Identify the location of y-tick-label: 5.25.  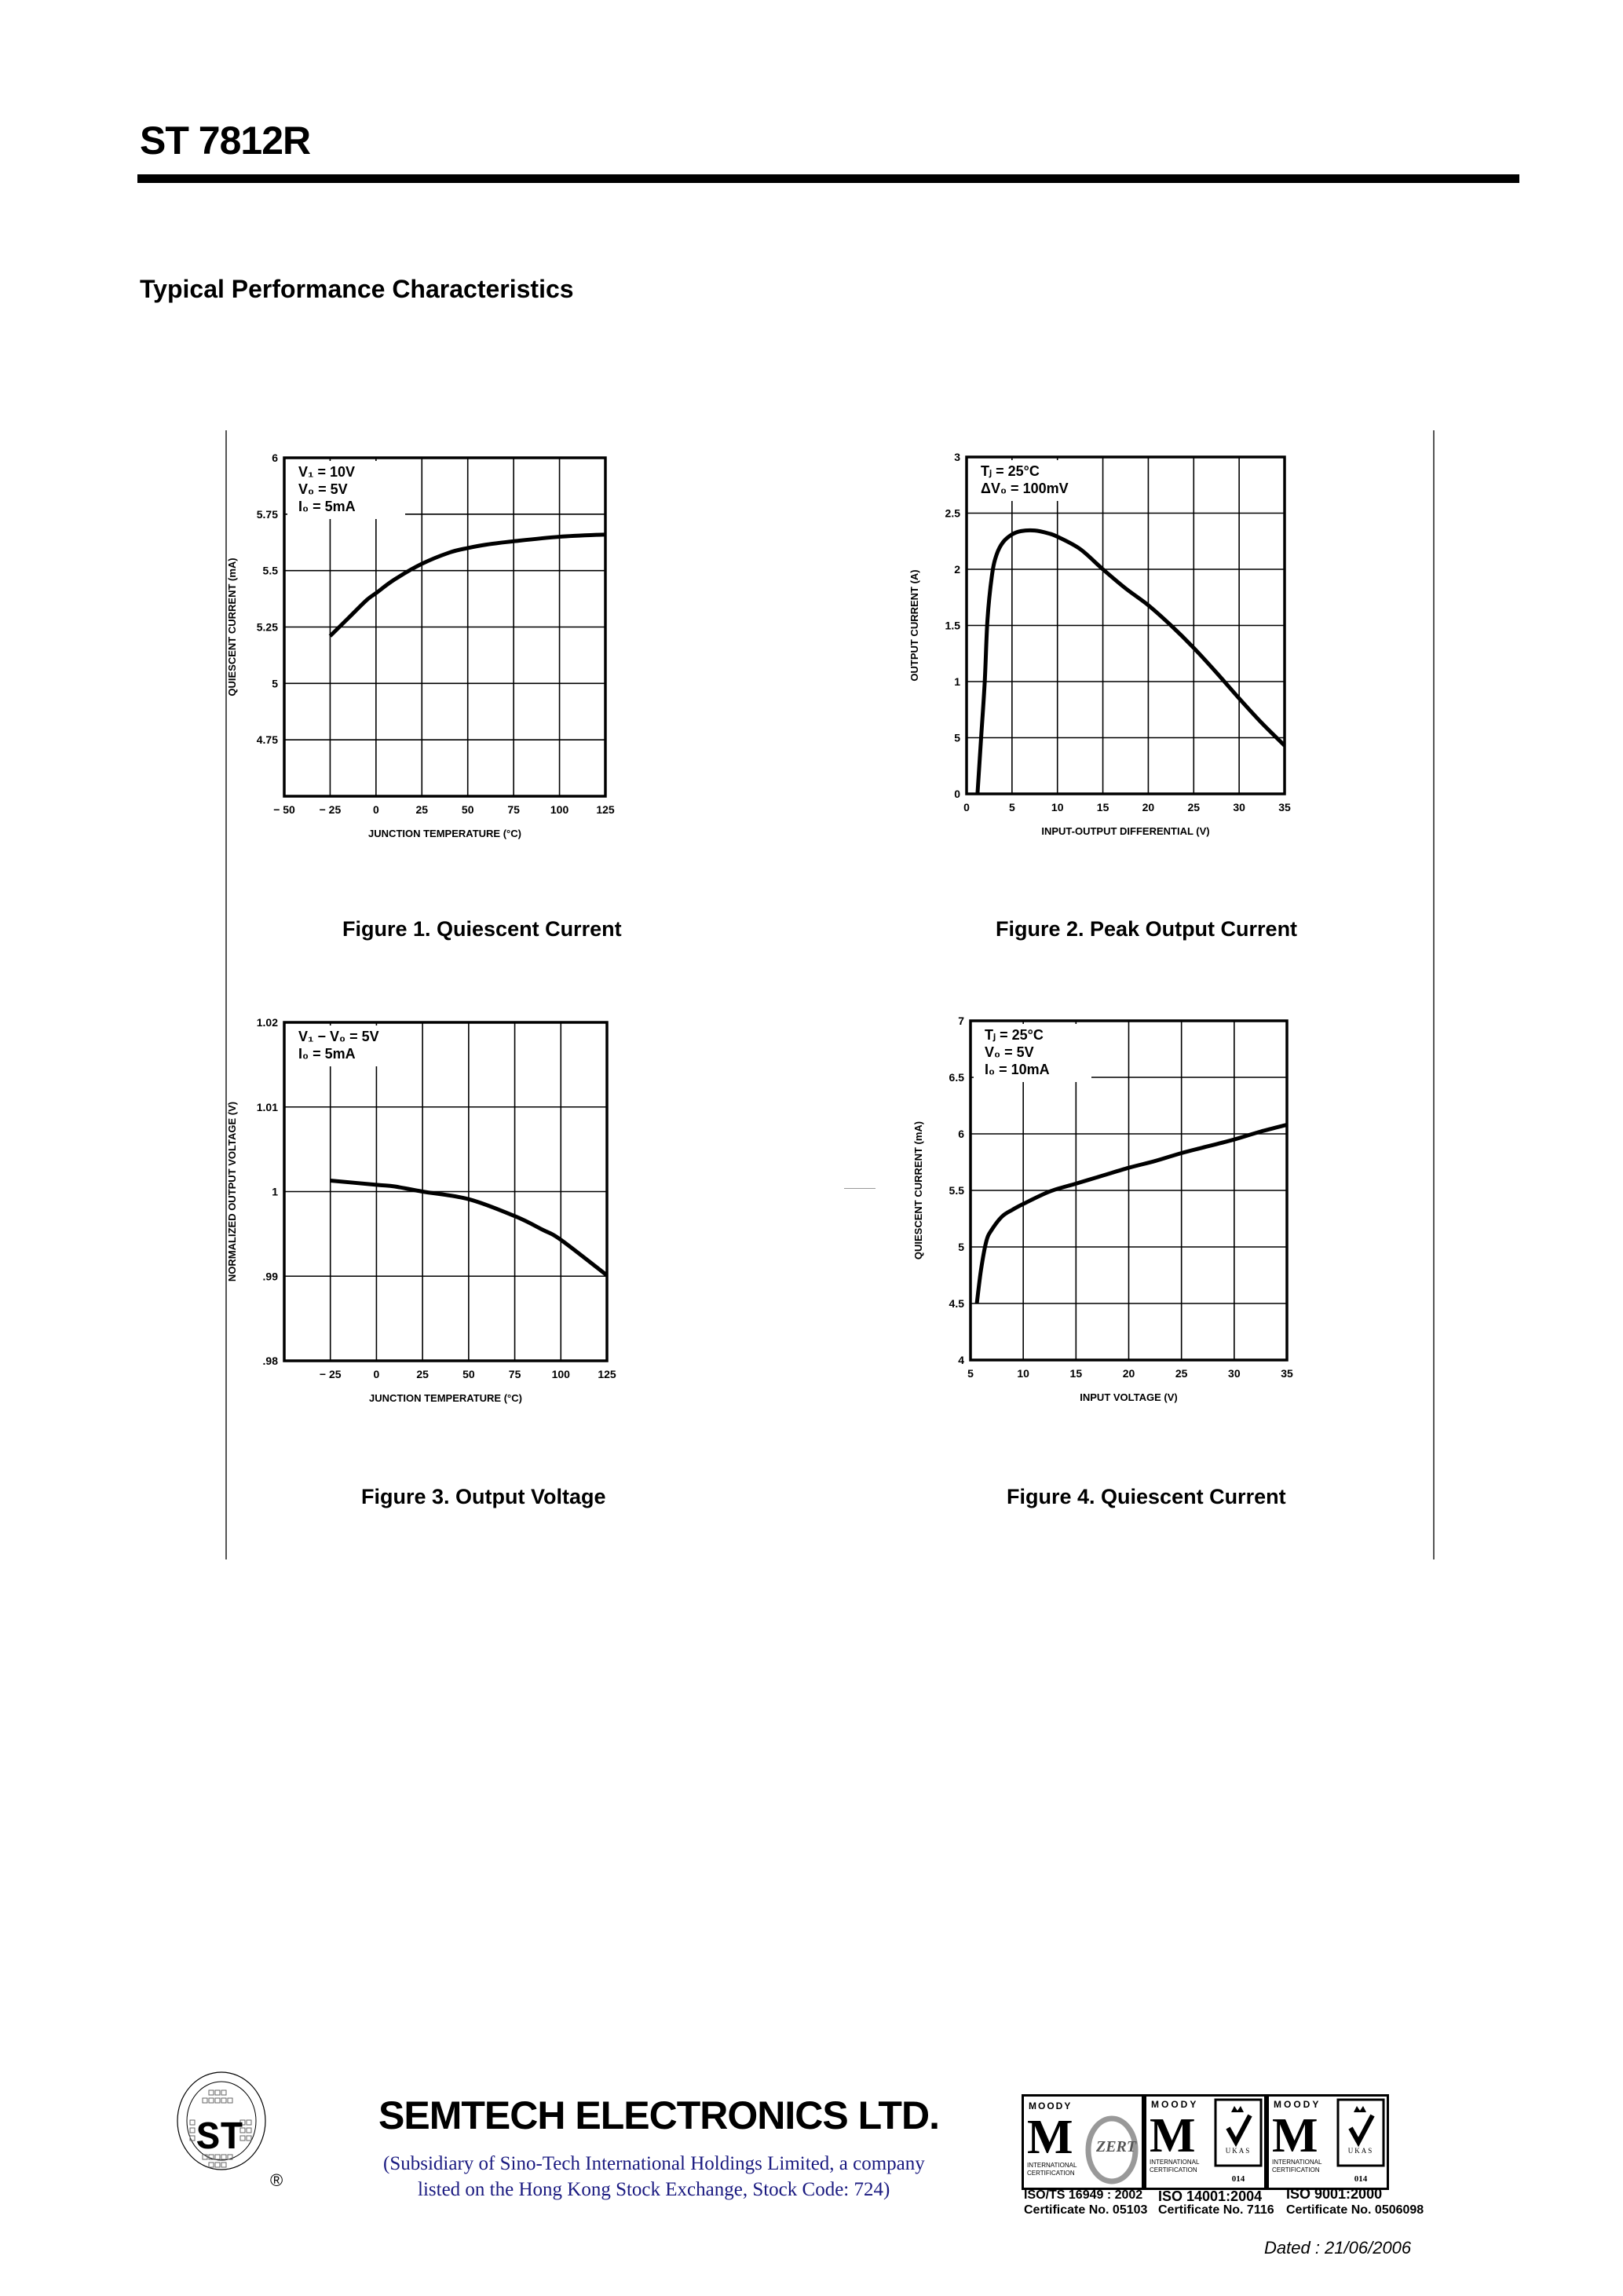
(267, 628).